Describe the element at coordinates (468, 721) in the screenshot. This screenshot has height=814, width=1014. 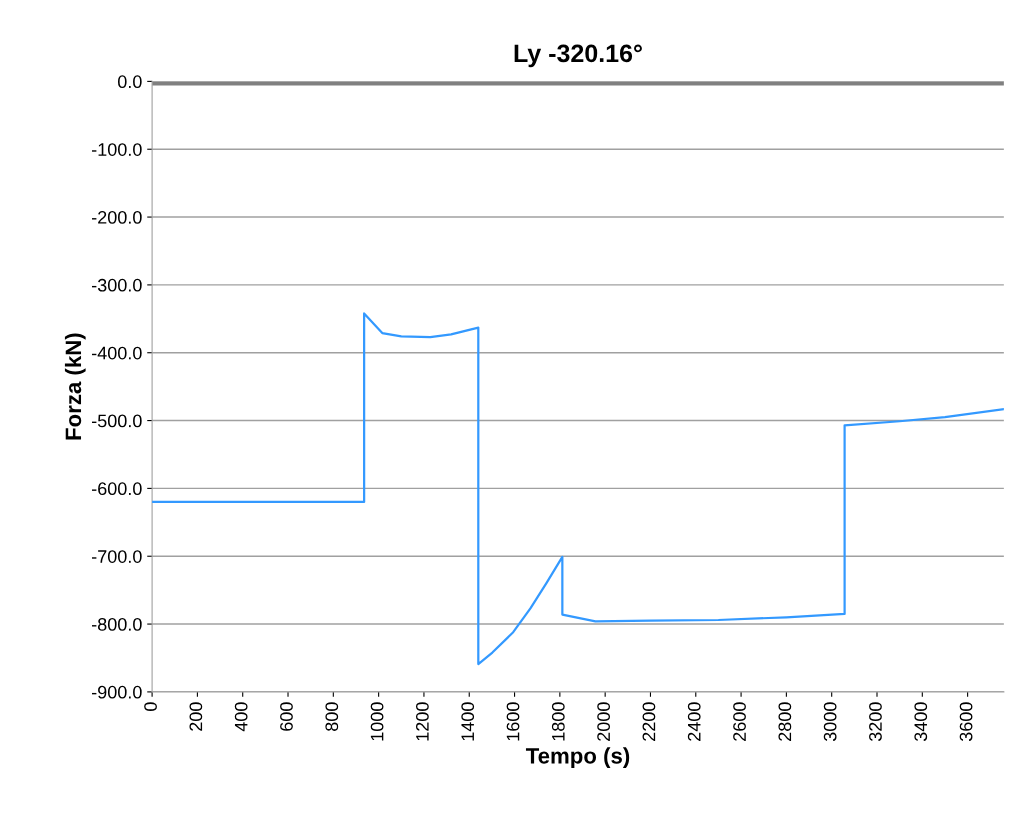
I see `x-tick-label: 1400` at that location.